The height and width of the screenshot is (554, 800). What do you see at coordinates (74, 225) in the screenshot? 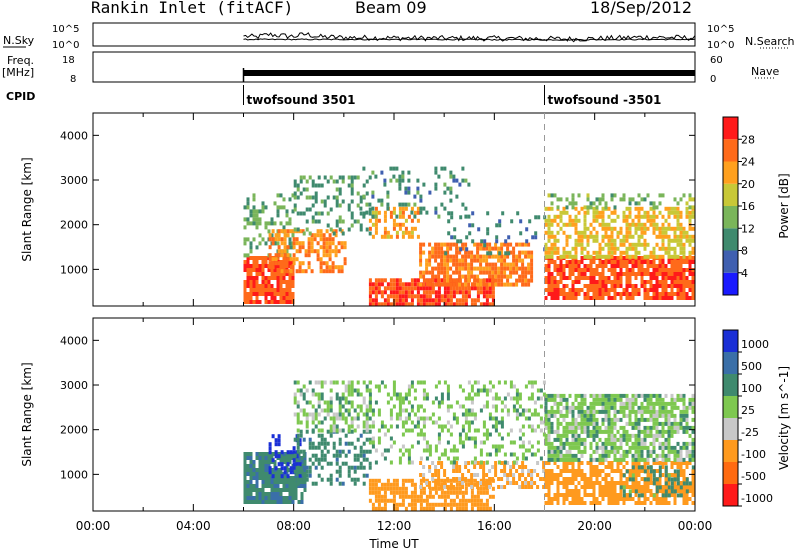
I see `power-ytick-label-1: 2000` at bounding box center [74, 225].